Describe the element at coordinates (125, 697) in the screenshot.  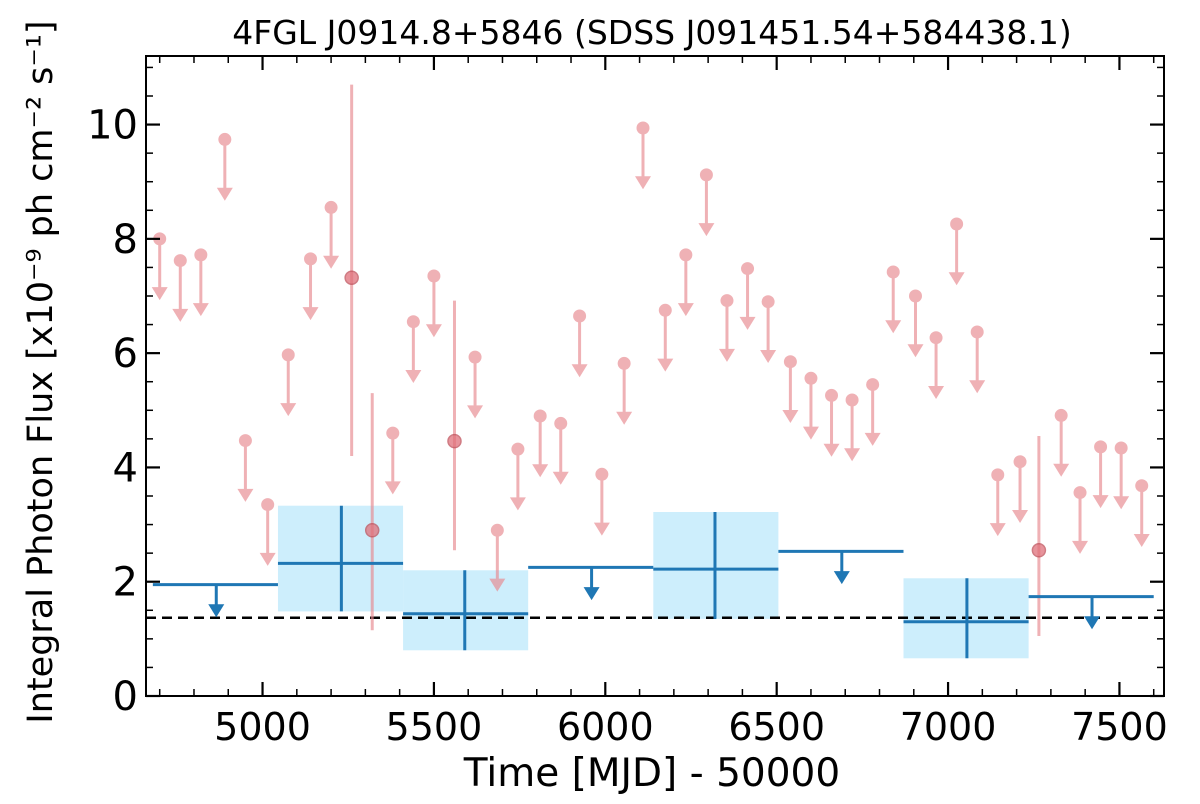
I see `y-tick-label-0: 0` at that location.